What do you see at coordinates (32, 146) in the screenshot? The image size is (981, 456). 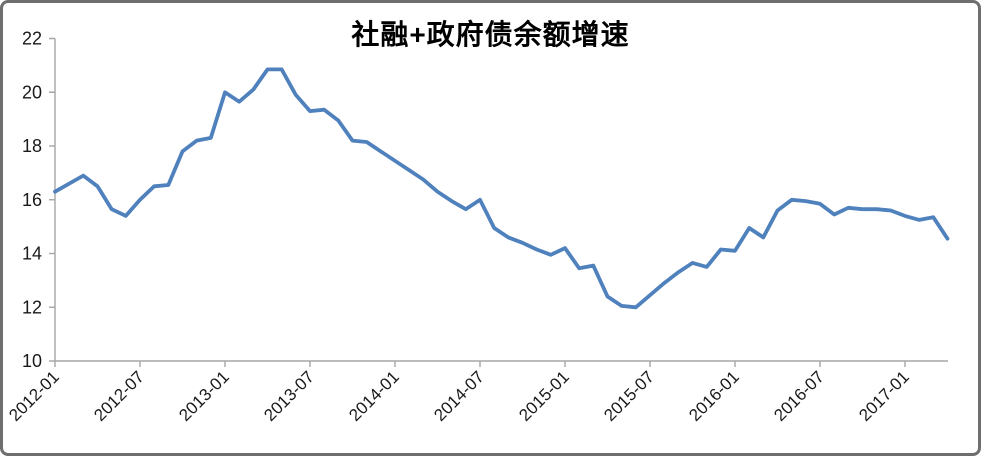 I see `y-tick-label: 18` at bounding box center [32, 146].